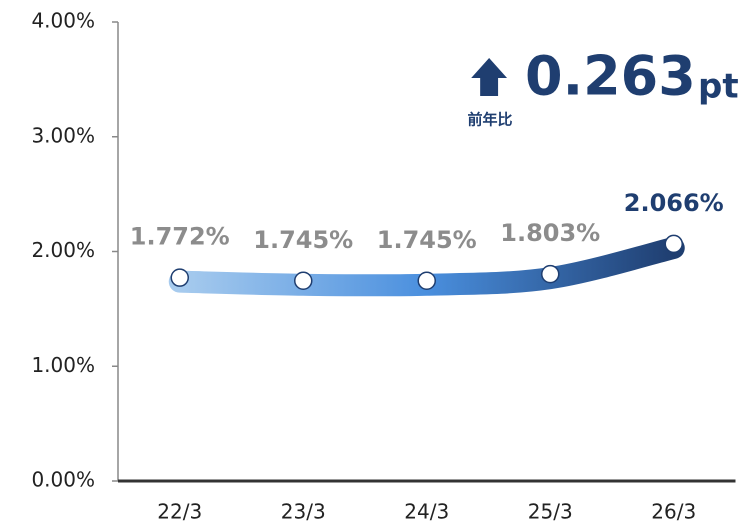 The image size is (749, 525). Describe the element at coordinates (426, 512) in the screenshot. I see `x-tick-label: 24/3` at that location.